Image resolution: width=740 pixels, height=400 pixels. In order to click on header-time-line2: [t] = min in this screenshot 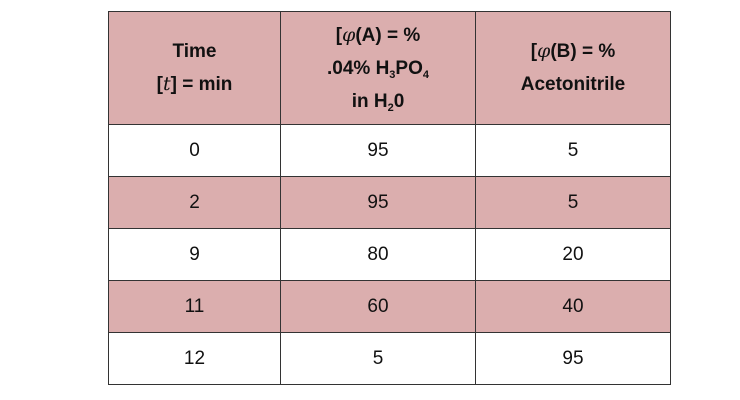, I will do `click(194, 84)`.